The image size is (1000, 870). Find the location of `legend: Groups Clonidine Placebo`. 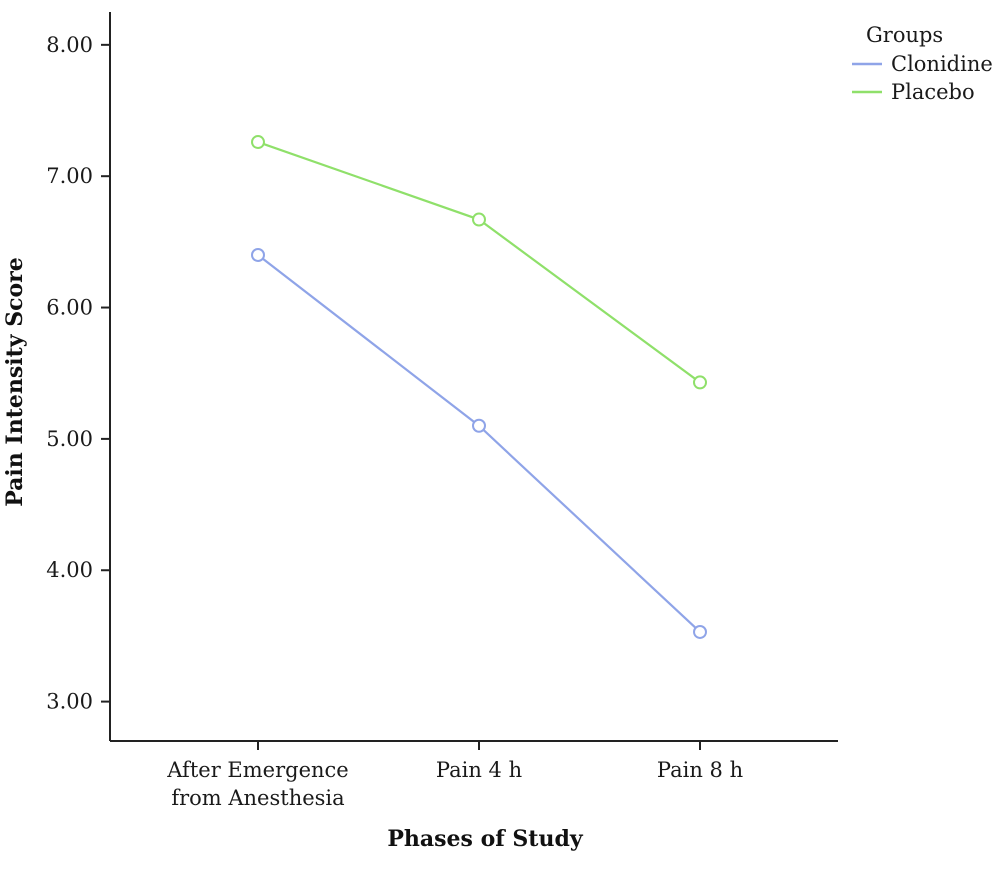

legend: Groups Clonidine Placebo is located at coordinates (922, 63).